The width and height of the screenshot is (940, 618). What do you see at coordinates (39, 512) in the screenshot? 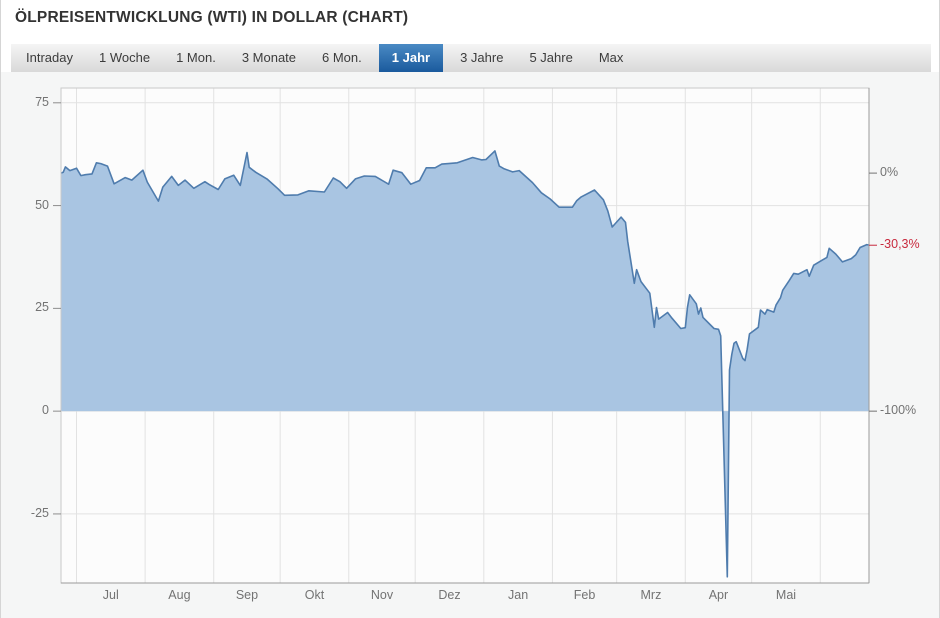
I see `y-axis-label: -25` at bounding box center [39, 512].